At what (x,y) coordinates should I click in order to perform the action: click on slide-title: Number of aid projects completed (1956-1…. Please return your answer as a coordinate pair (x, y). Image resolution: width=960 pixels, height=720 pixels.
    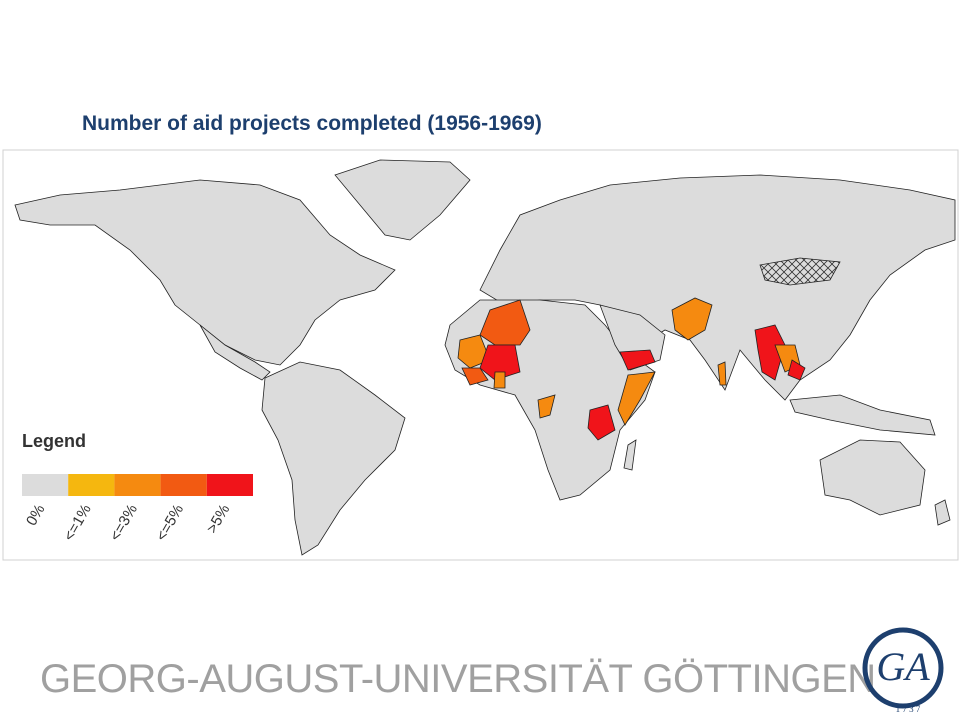
    Looking at the image, I should click on (312, 123).